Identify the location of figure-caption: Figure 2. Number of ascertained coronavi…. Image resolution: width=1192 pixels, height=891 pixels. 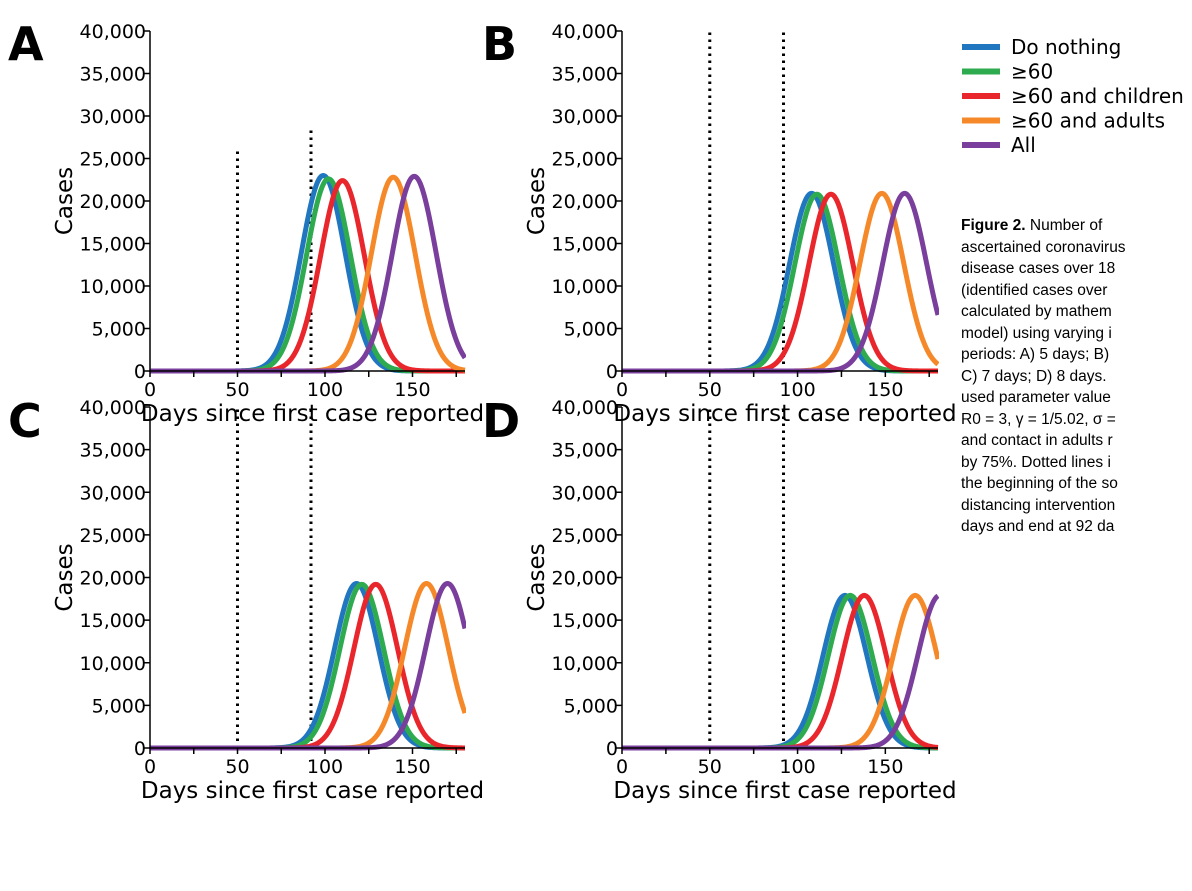
(1076, 376).